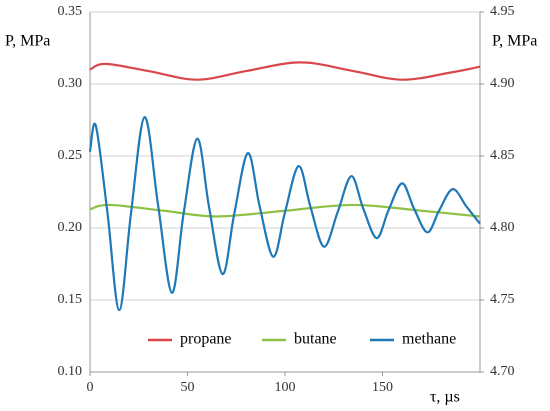  I want to click on y-tick-label: 0.30, so click(70, 83).